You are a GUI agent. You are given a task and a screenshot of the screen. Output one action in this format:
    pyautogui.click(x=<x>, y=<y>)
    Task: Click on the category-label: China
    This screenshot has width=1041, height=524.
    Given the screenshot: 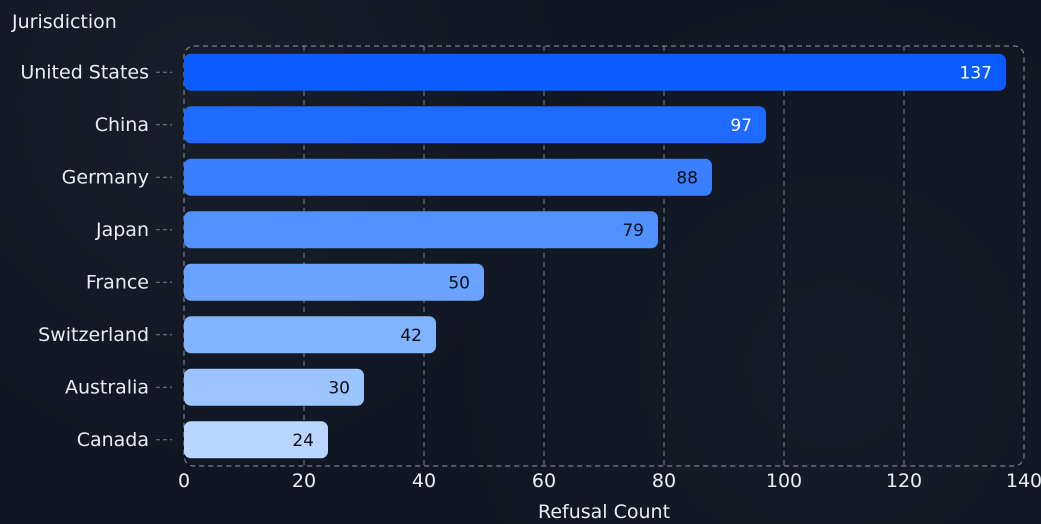 What is the action you would take?
    pyautogui.click(x=122, y=125)
    